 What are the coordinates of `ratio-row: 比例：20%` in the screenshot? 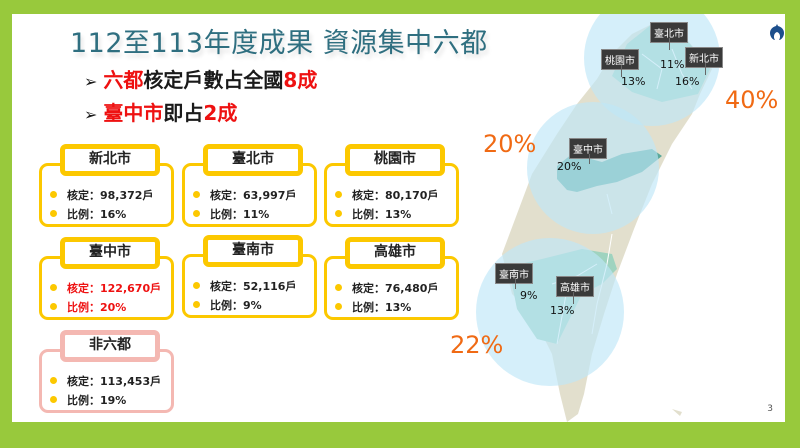 It's located at (88, 307).